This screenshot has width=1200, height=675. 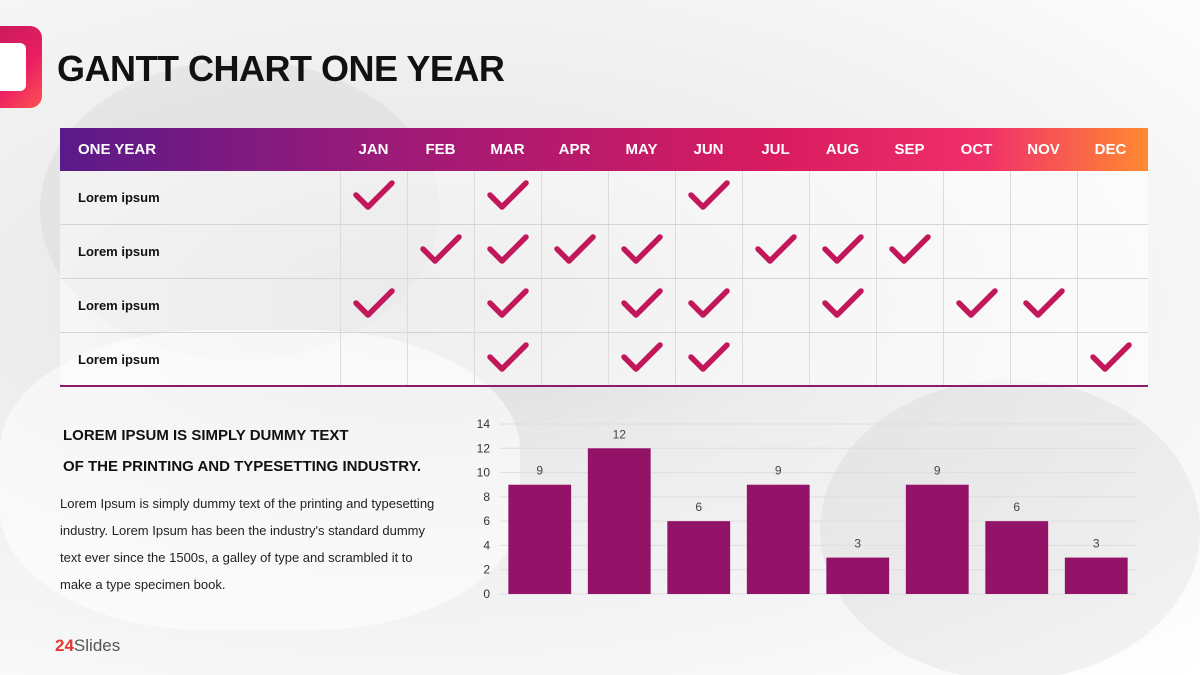 I want to click on brand-name: Slides, so click(x=97, y=645).